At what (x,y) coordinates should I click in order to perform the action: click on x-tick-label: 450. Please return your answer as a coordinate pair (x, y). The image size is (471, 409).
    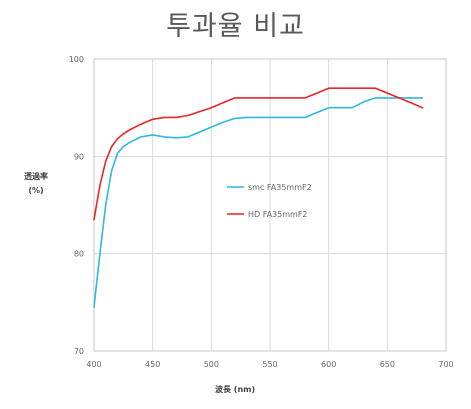
    Looking at the image, I should click on (152, 364).